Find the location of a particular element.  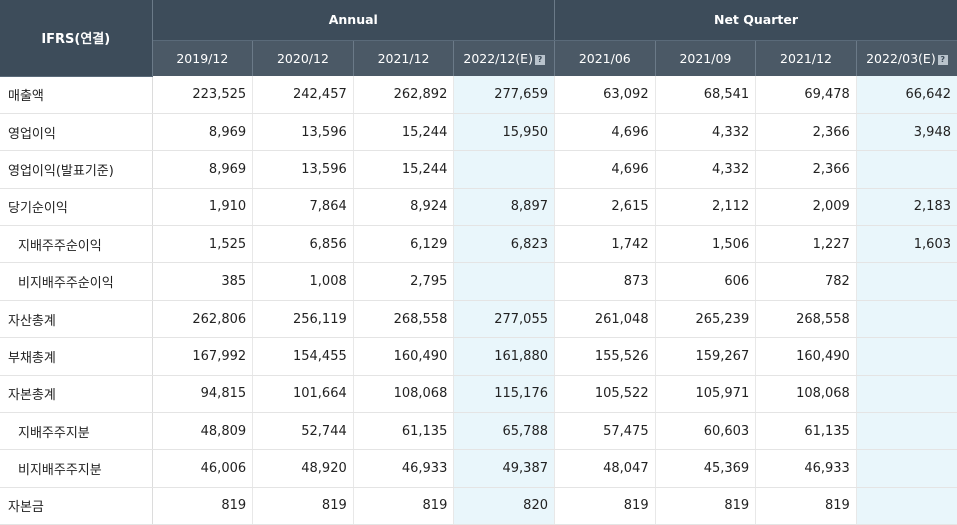

table-cell: 63,092 is located at coordinates (605, 95).